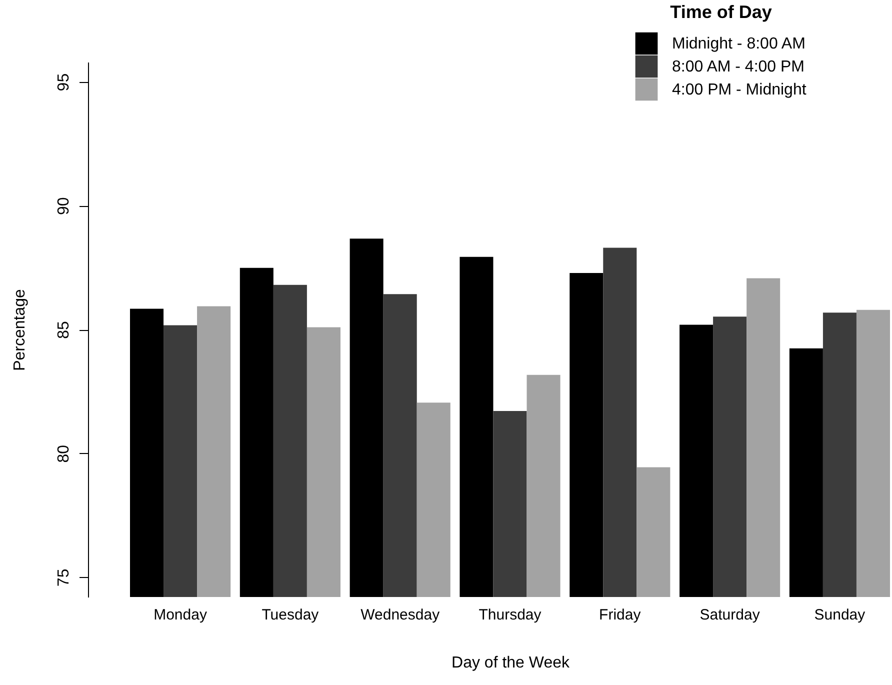 The height and width of the screenshot is (685, 892). I want to click on y-tick-label: 80, so click(64, 453).